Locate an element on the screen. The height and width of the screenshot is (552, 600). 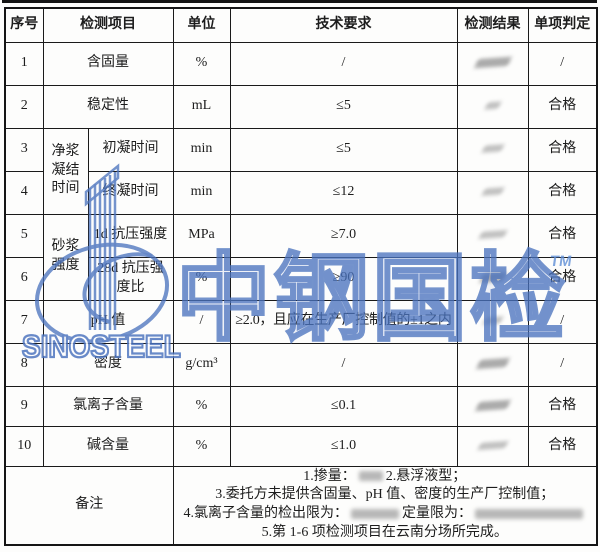
row-no: 4 is located at coordinates (24, 192).